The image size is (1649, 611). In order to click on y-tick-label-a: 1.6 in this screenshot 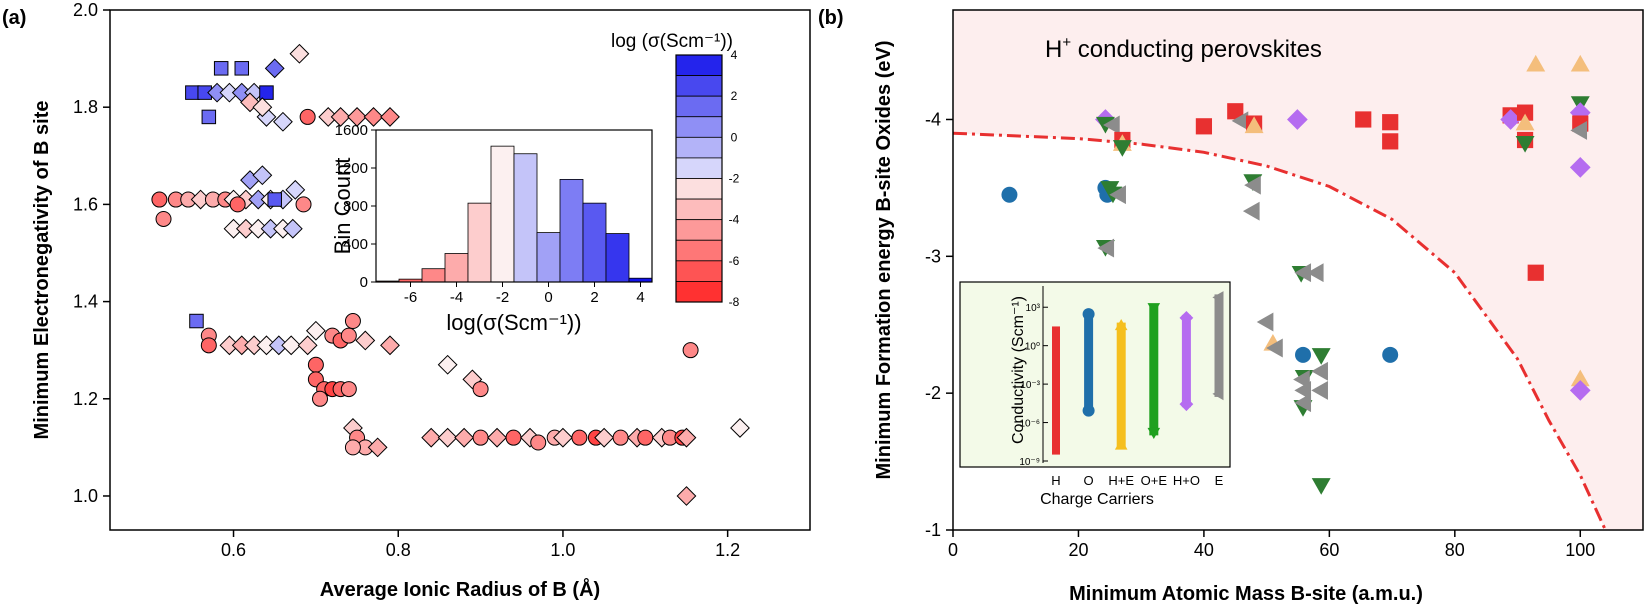, I will do `click(85, 204)`.